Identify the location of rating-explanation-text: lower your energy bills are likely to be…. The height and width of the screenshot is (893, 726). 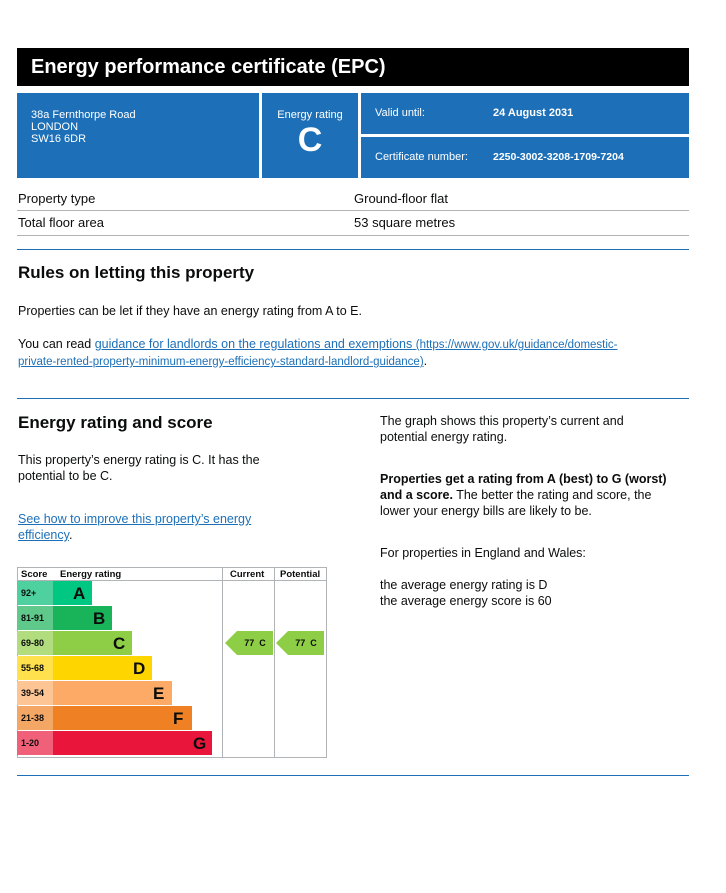
(486, 511).